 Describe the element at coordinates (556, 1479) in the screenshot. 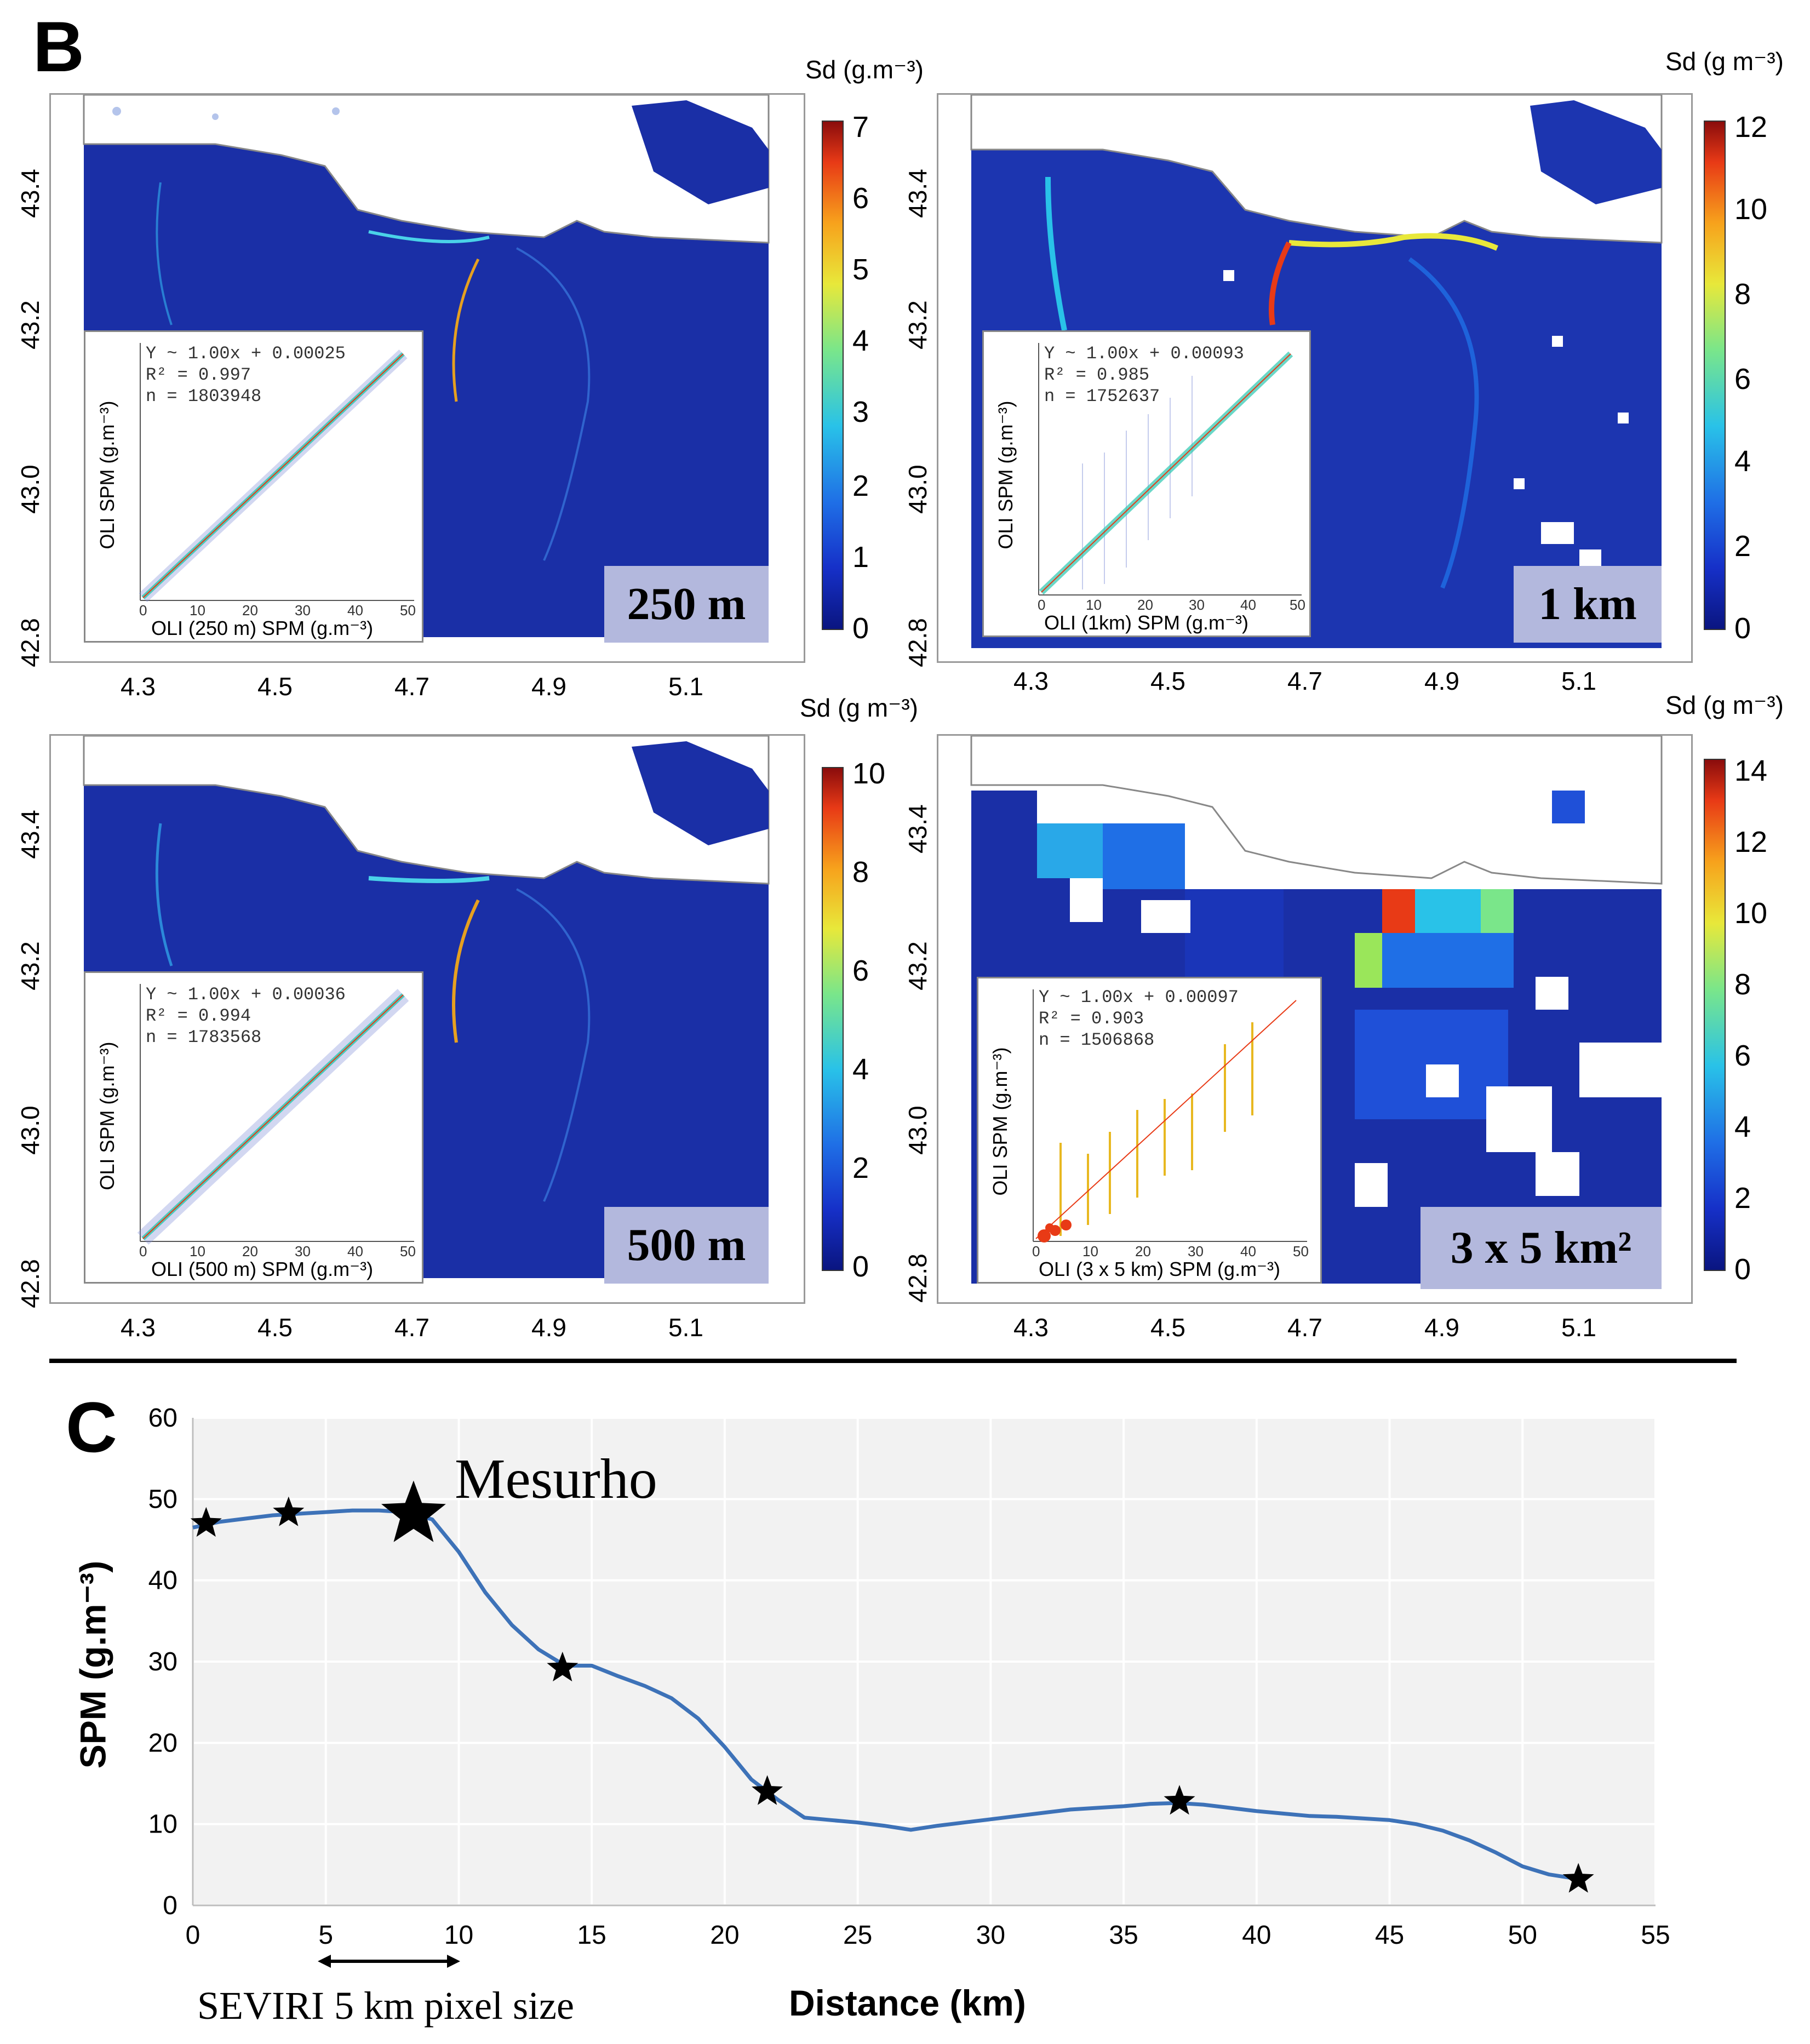

I see `mesurho-label: Mesurho` at that location.